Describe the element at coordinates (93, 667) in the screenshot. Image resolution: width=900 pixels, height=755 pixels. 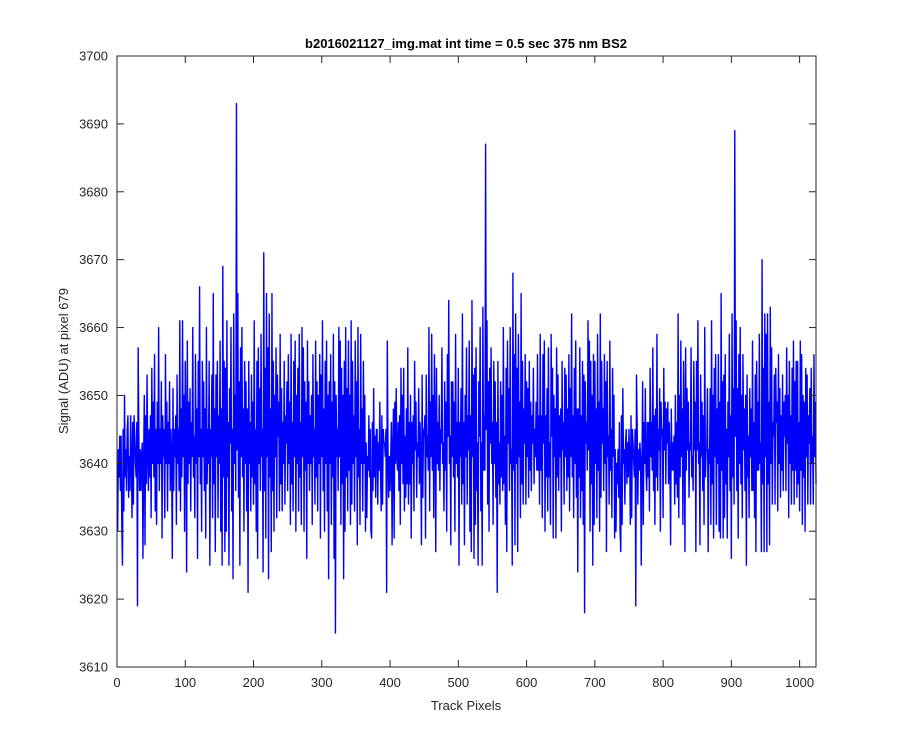
I see `y-tick-label: 3610` at that location.